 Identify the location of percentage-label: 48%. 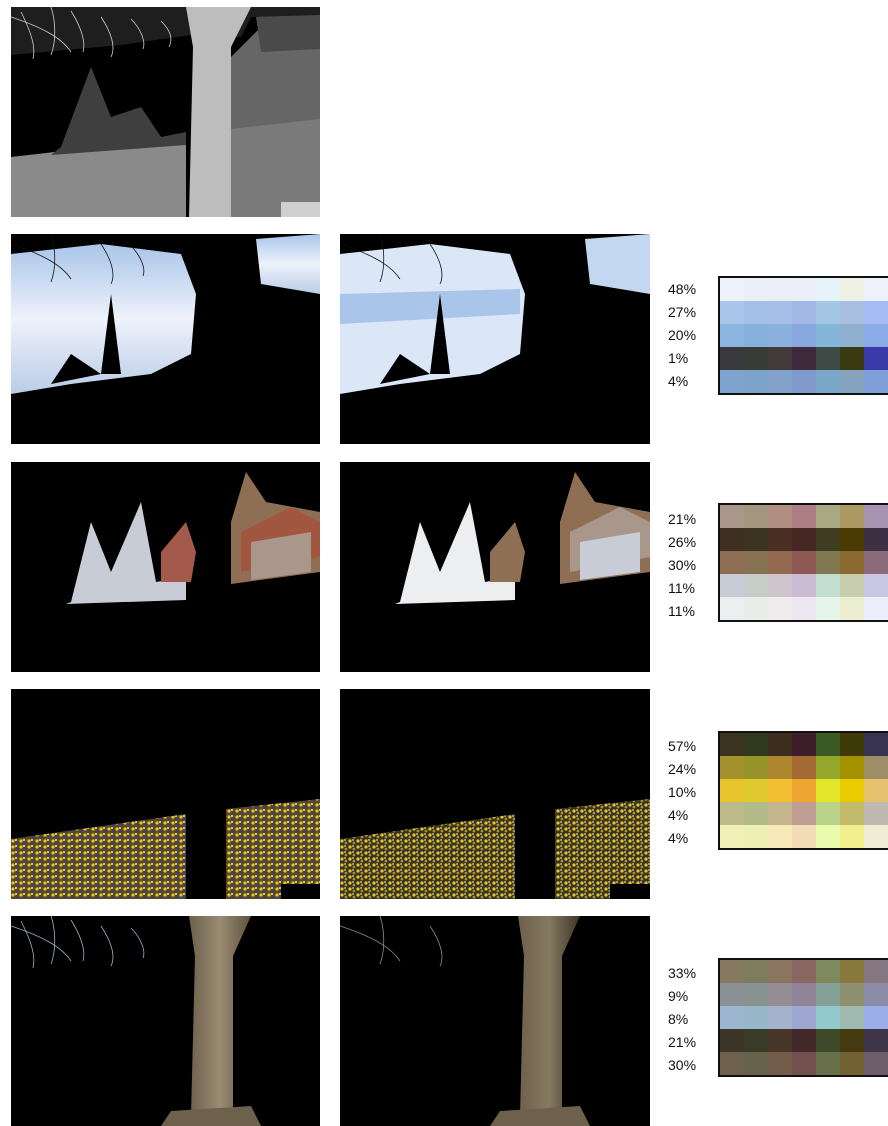
(682, 289).